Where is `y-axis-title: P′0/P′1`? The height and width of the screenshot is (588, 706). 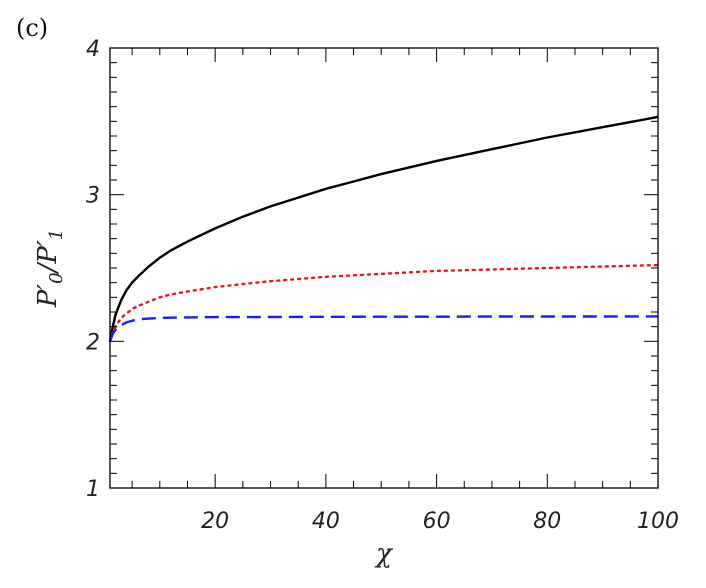
y-axis-title: P′0/P′1 is located at coordinates (50, 268).